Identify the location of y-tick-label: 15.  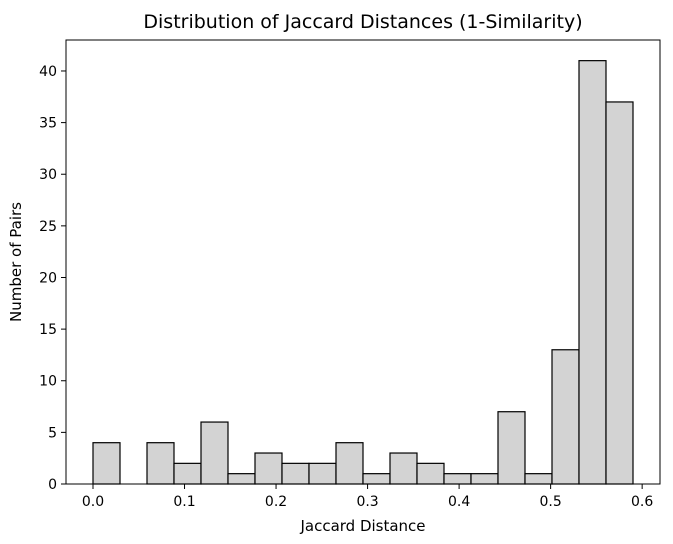
(48, 330).